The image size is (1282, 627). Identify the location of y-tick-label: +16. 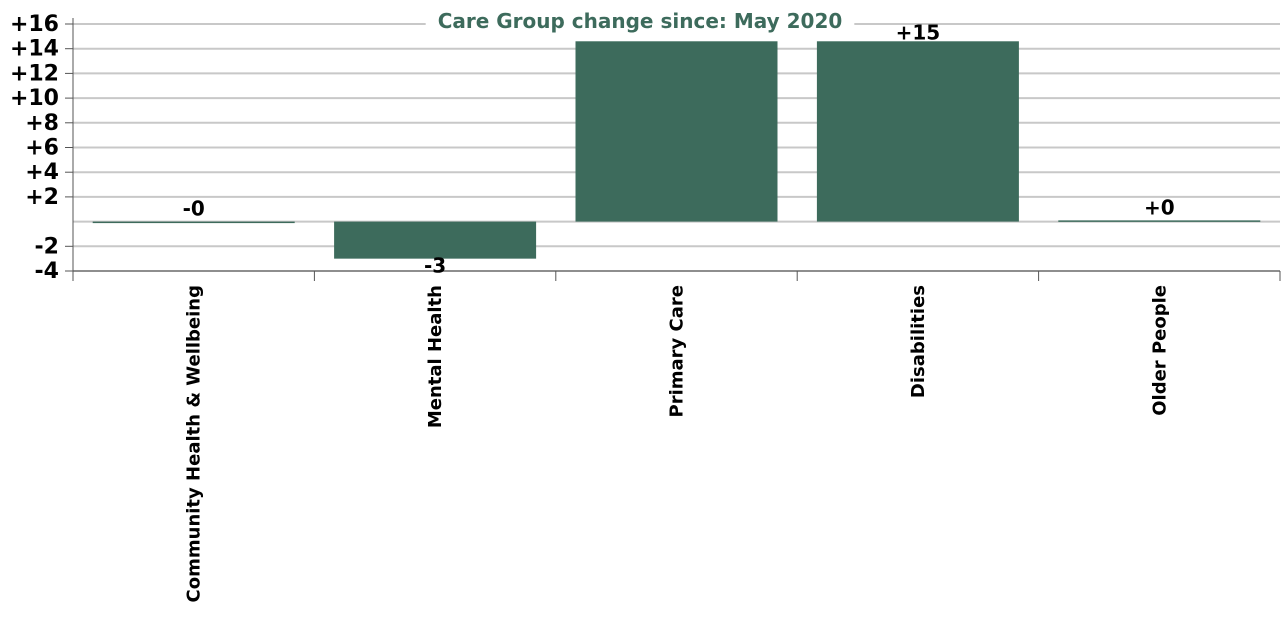
(34, 24).